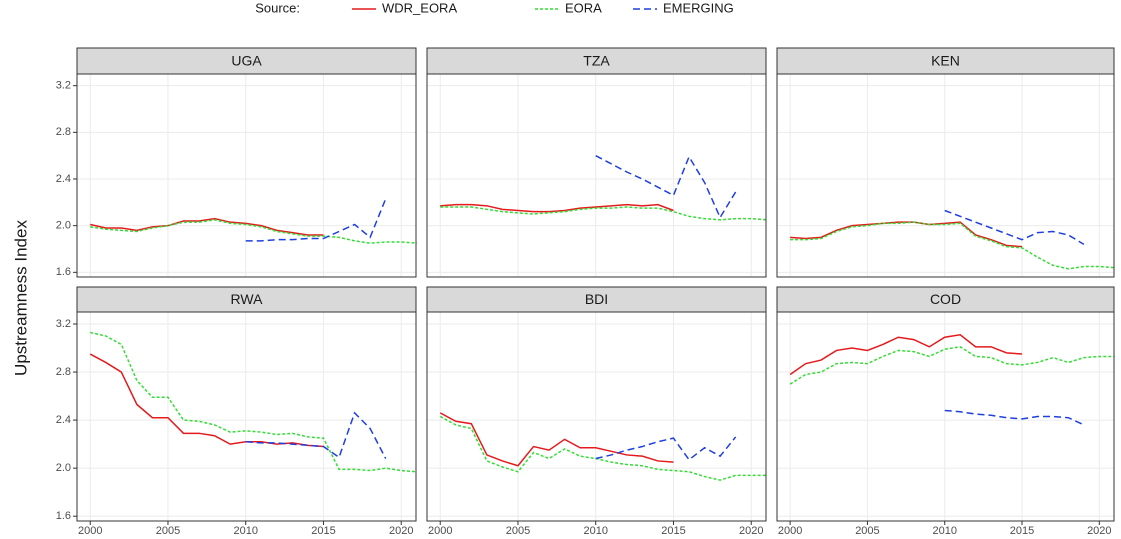 The height and width of the screenshot is (539, 1121). I want to click on legend-label: WDR_EORA, so click(419, 7).